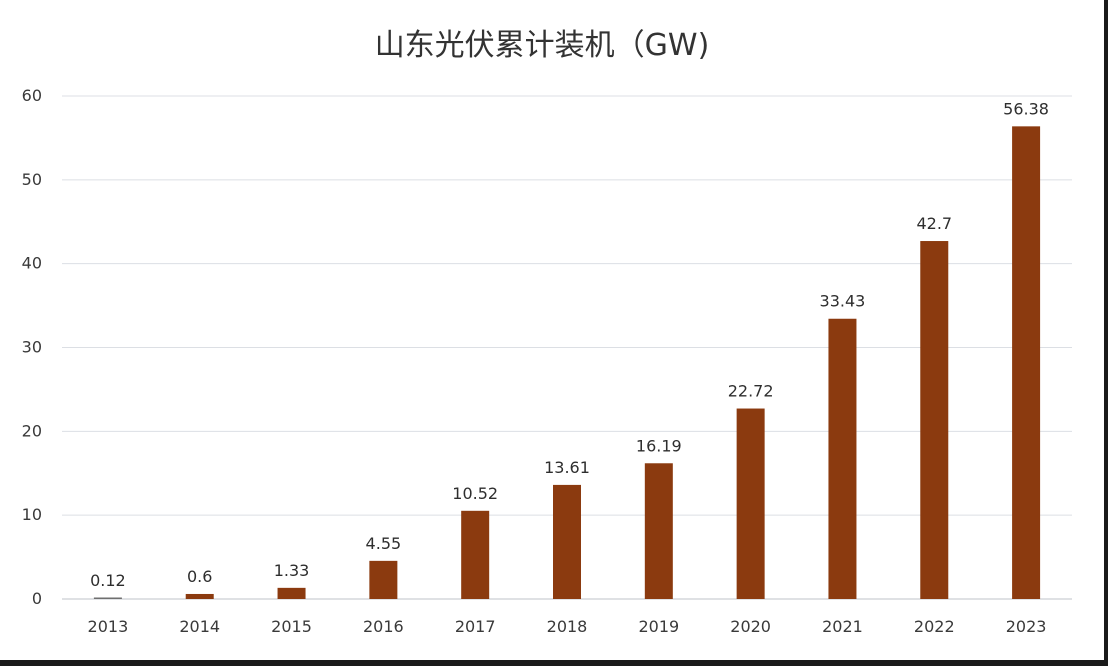 The height and width of the screenshot is (666, 1108). I want to click on x-tick-label-2015: 2015, so click(291, 626).